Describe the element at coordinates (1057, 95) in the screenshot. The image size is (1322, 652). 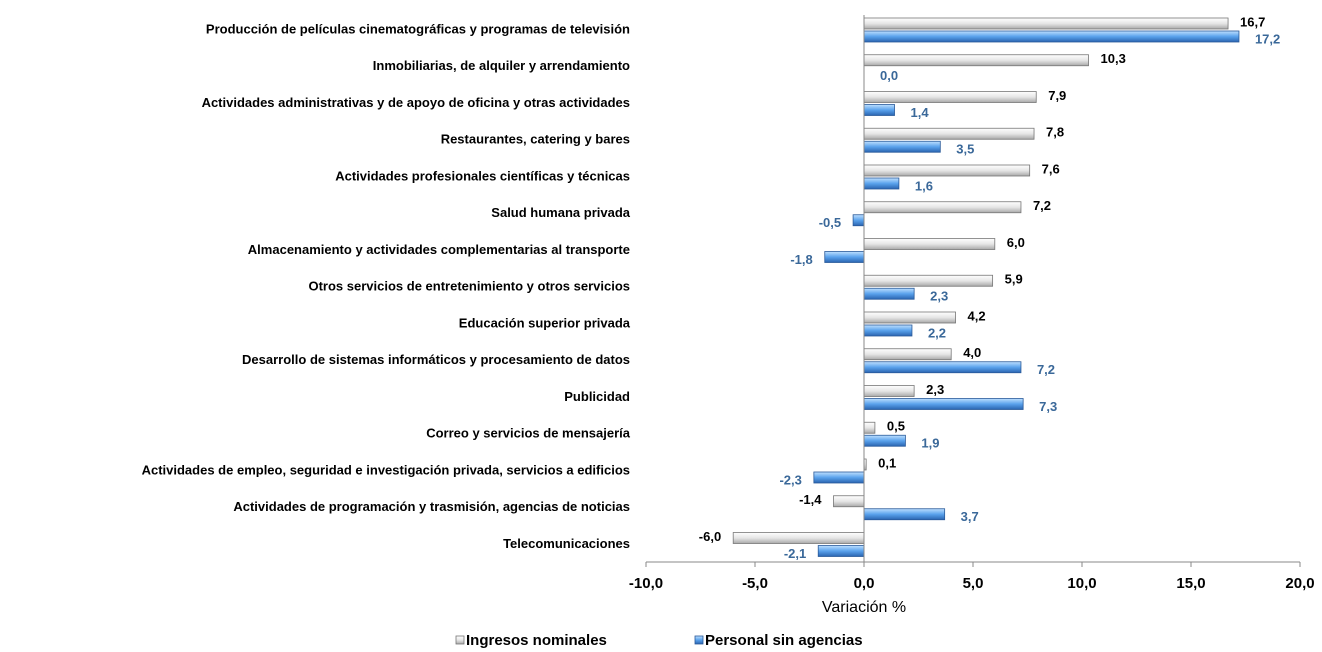
I see `value-label: 7,9` at that location.